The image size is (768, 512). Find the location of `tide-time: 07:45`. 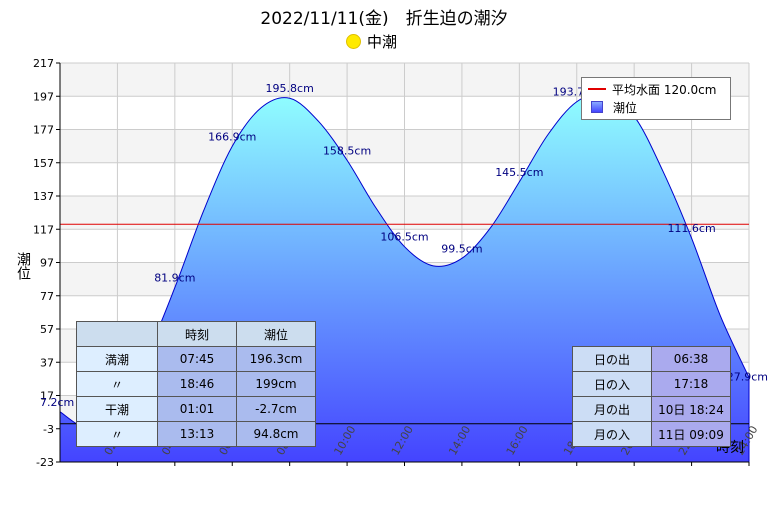

tide-time: 07:45 is located at coordinates (197, 359).